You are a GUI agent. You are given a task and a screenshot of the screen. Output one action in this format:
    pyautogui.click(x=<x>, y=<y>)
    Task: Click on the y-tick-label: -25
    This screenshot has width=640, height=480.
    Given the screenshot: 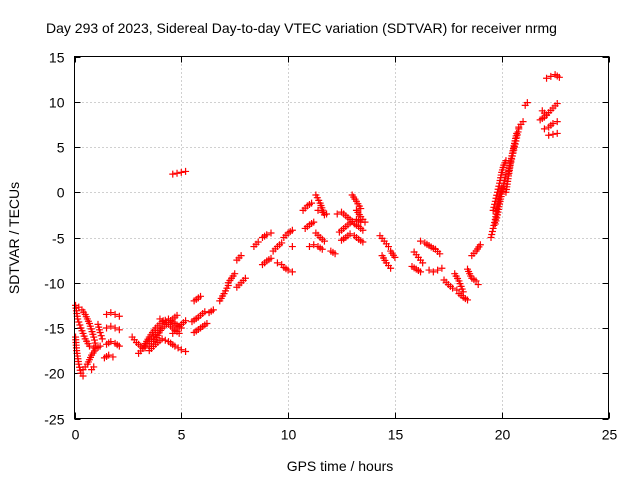 What is the action you would take?
    pyautogui.click(x=54, y=420)
    